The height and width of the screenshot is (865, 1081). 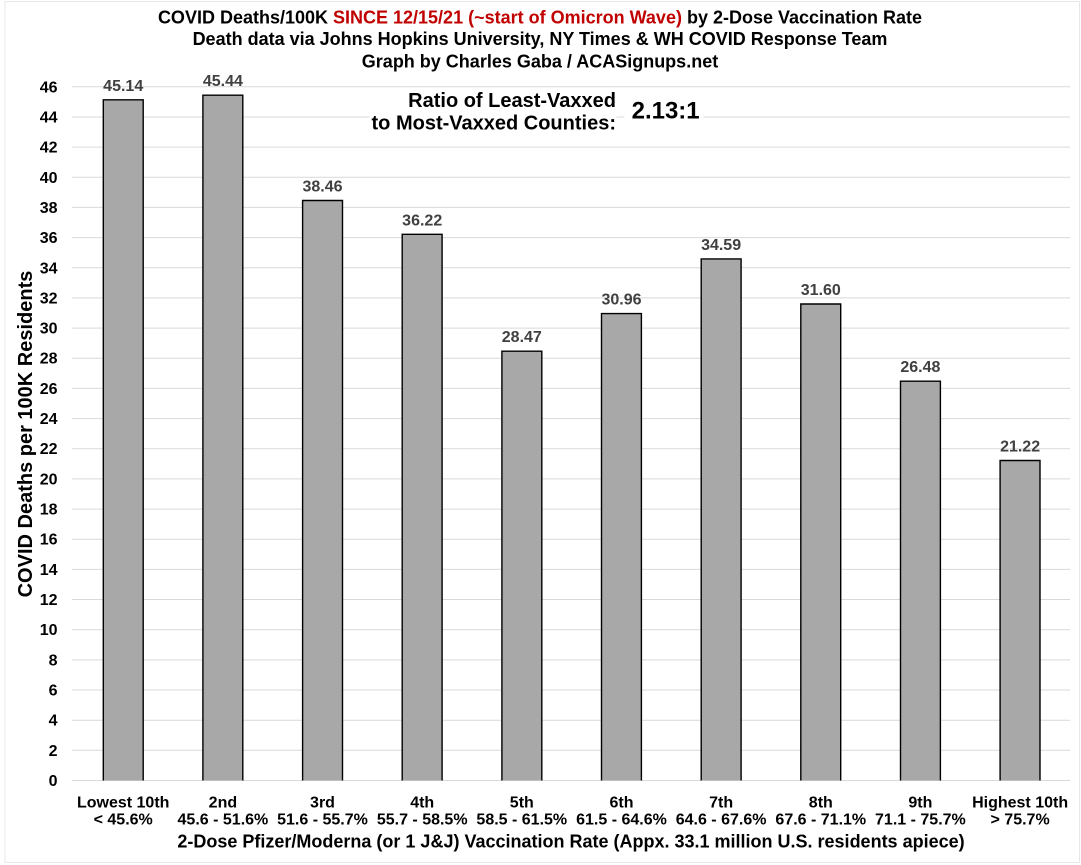 I want to click on svg-text: 28, so click(x=49, y=359).